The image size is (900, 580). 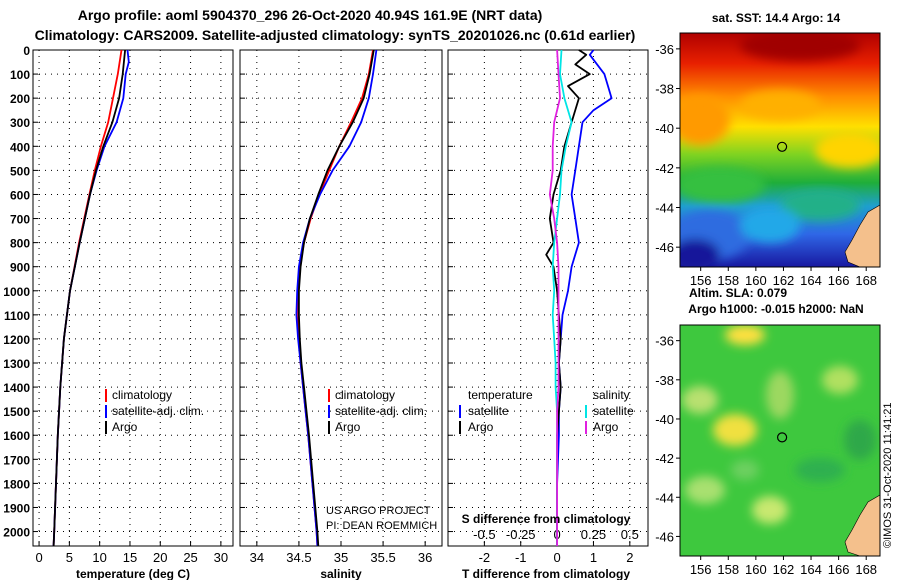 What do you see at coordinates (481, 427) in the screenshot?
I see `legend-label-t-argo: Argo` at bounding box center [481, 427].